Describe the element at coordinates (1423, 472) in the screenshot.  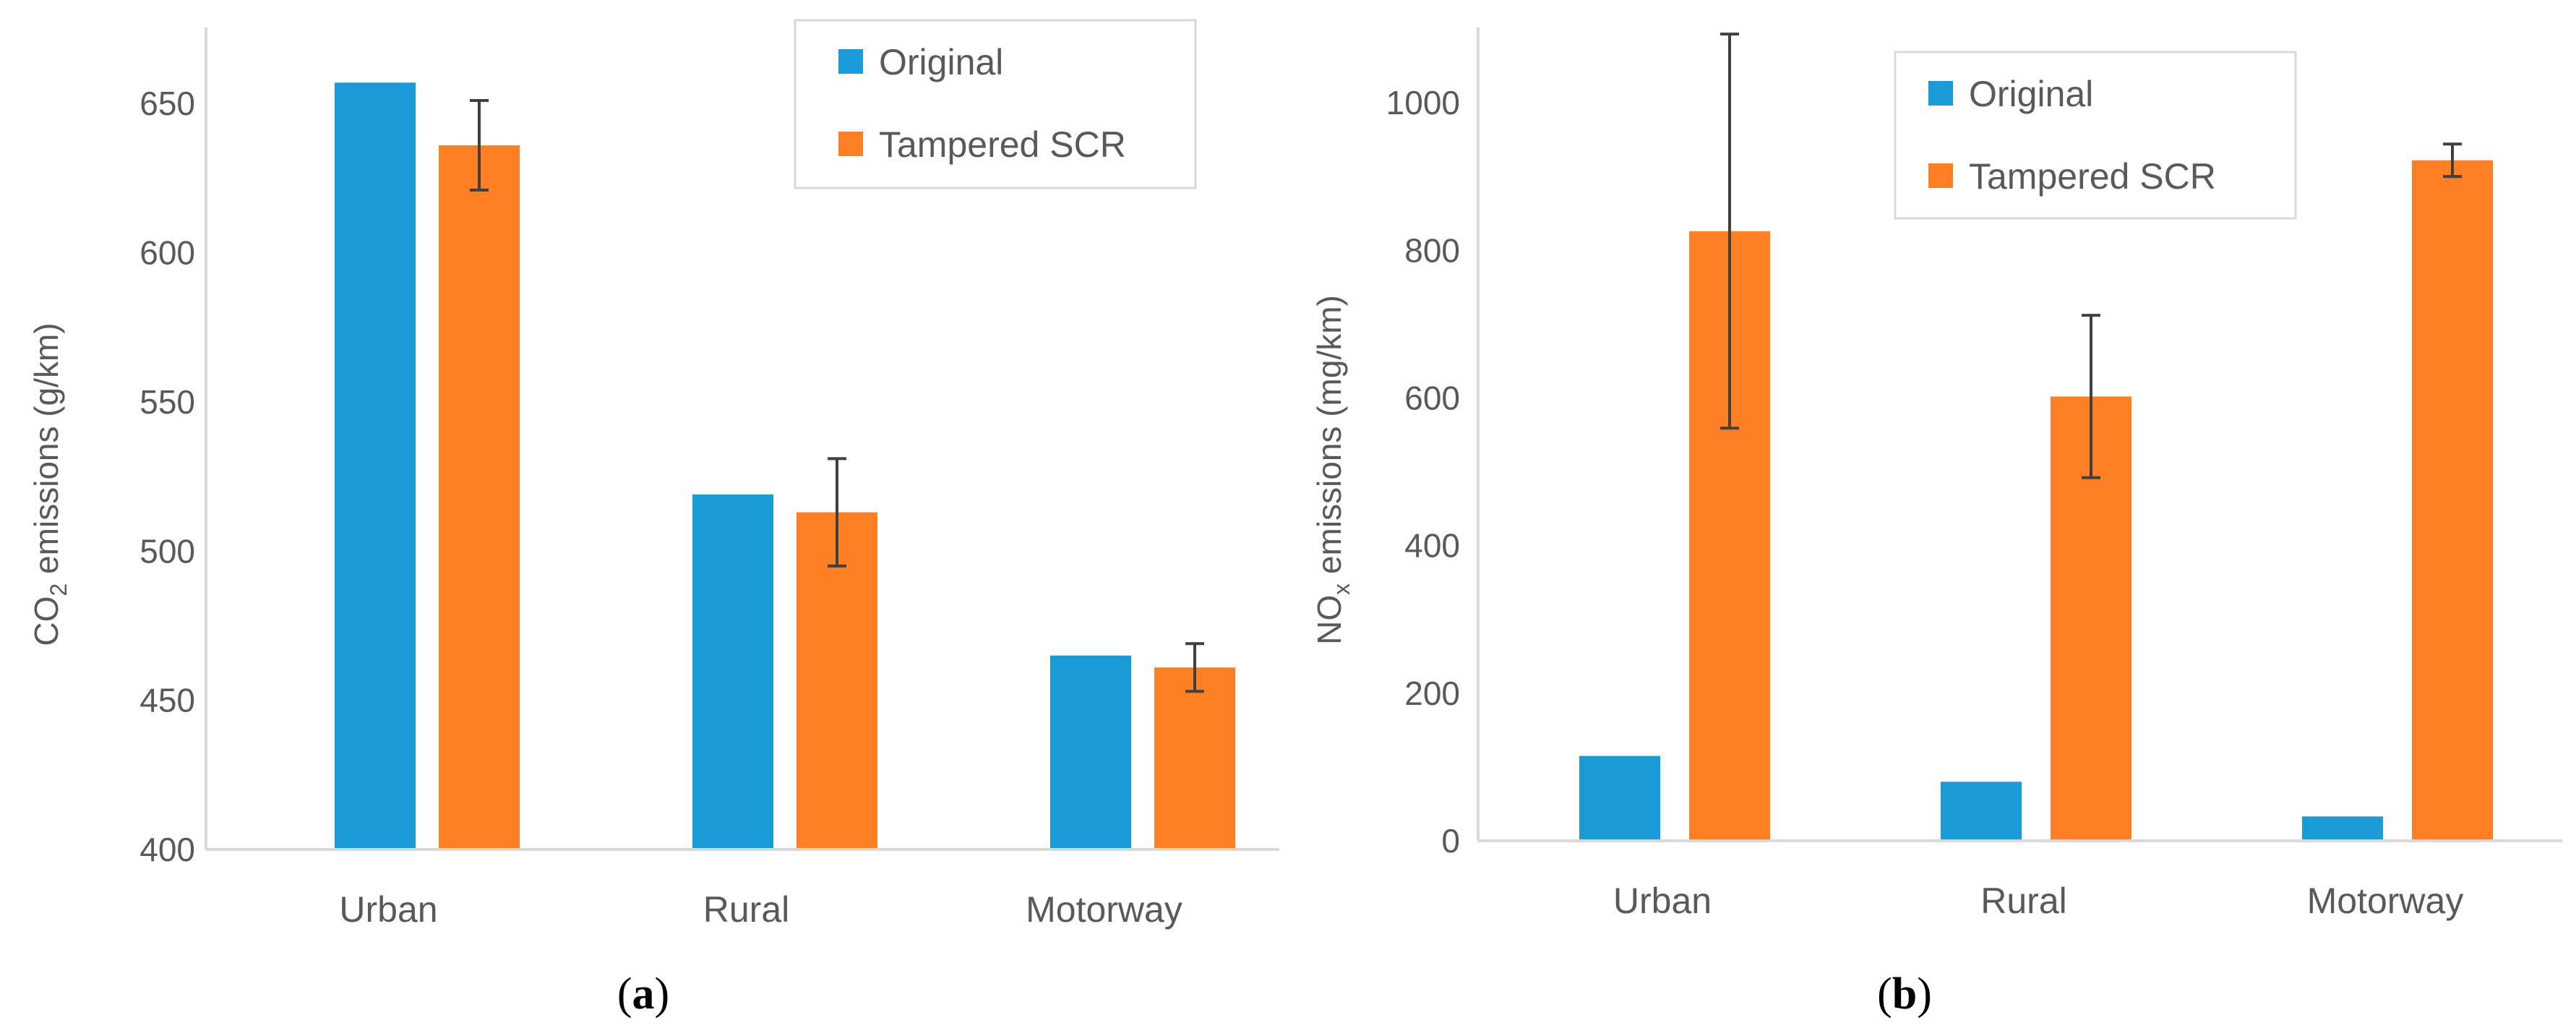
I see `chart-b-y-ticks: 0 200 400 600 800 1000` at that location.